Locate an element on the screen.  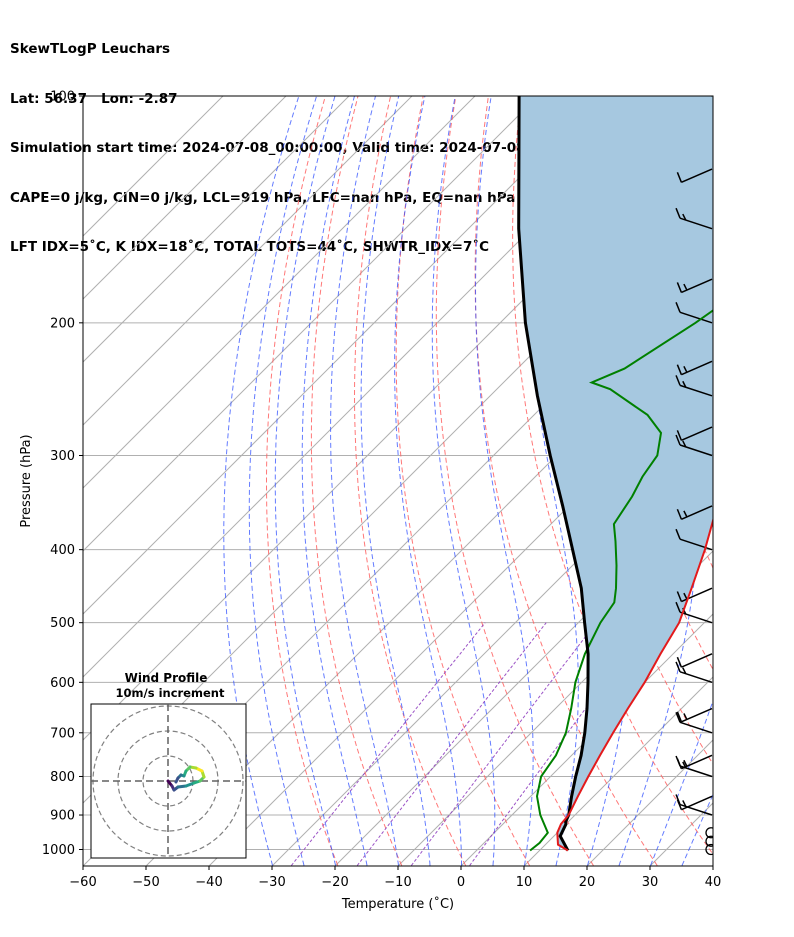
dewpoint-line is located at coordinates (621, 580).